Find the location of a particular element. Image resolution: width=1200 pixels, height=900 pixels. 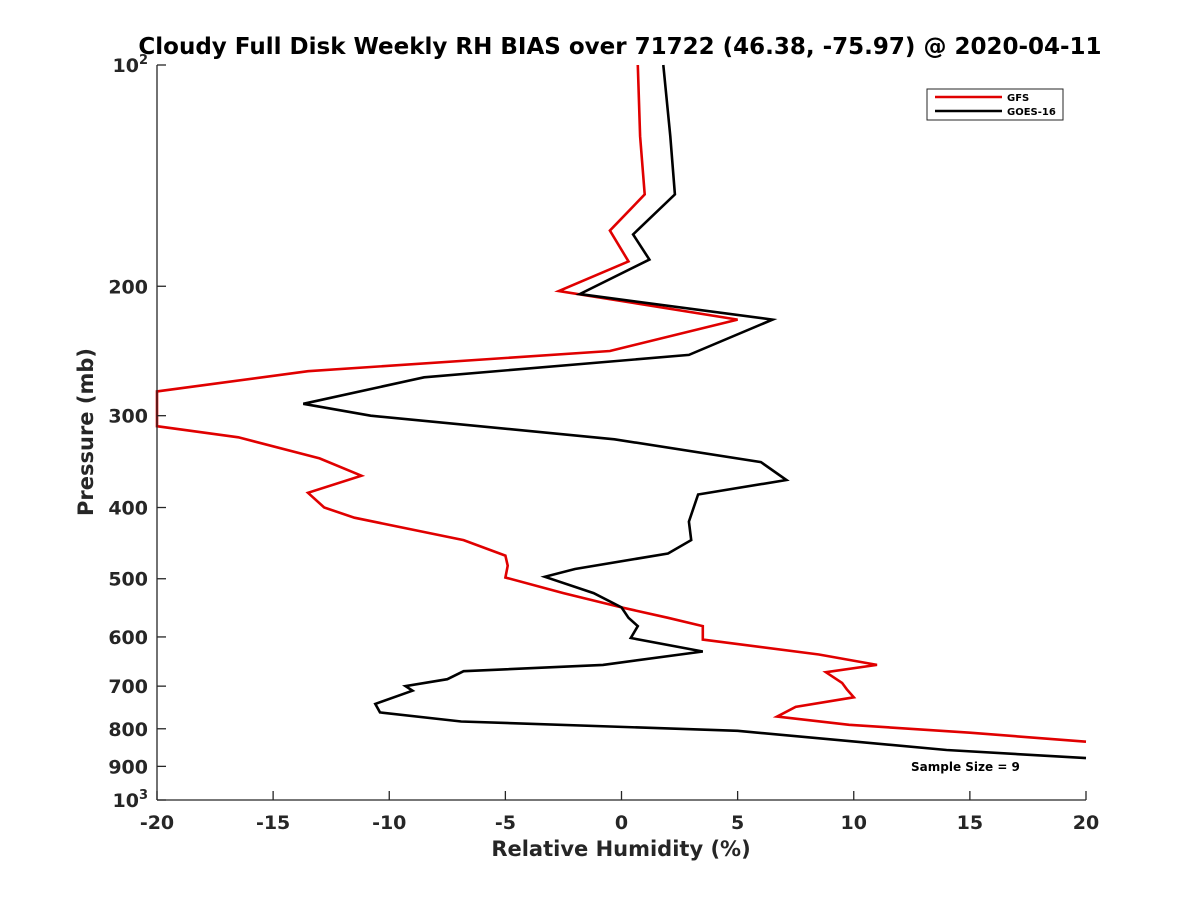

legend-box is located at coordinates (995, 104).